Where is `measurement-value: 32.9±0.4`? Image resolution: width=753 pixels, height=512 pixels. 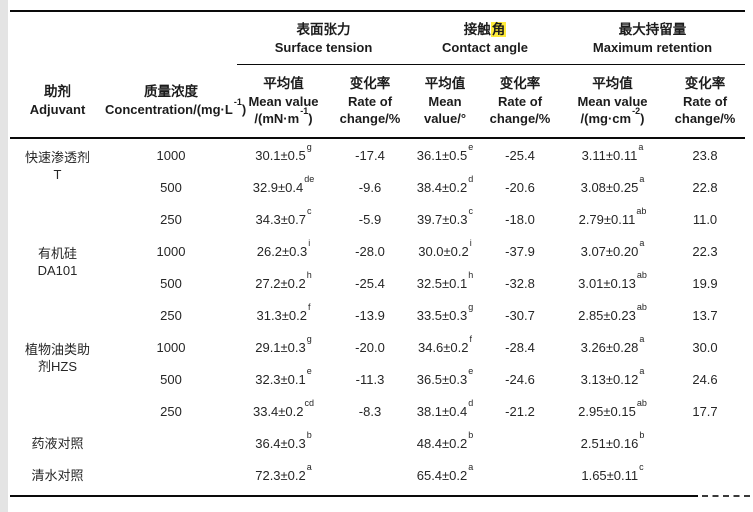 measurement-value: 32.9±0.4 is located at coordinates (278, 187).